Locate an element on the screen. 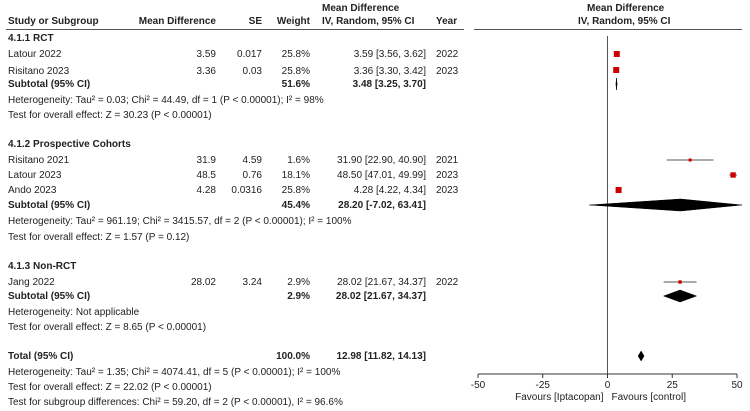 This screenshot has height=411, width=750. study-ci: 4.28 [4.22, 4.34] is located at coordinates (389, 190).